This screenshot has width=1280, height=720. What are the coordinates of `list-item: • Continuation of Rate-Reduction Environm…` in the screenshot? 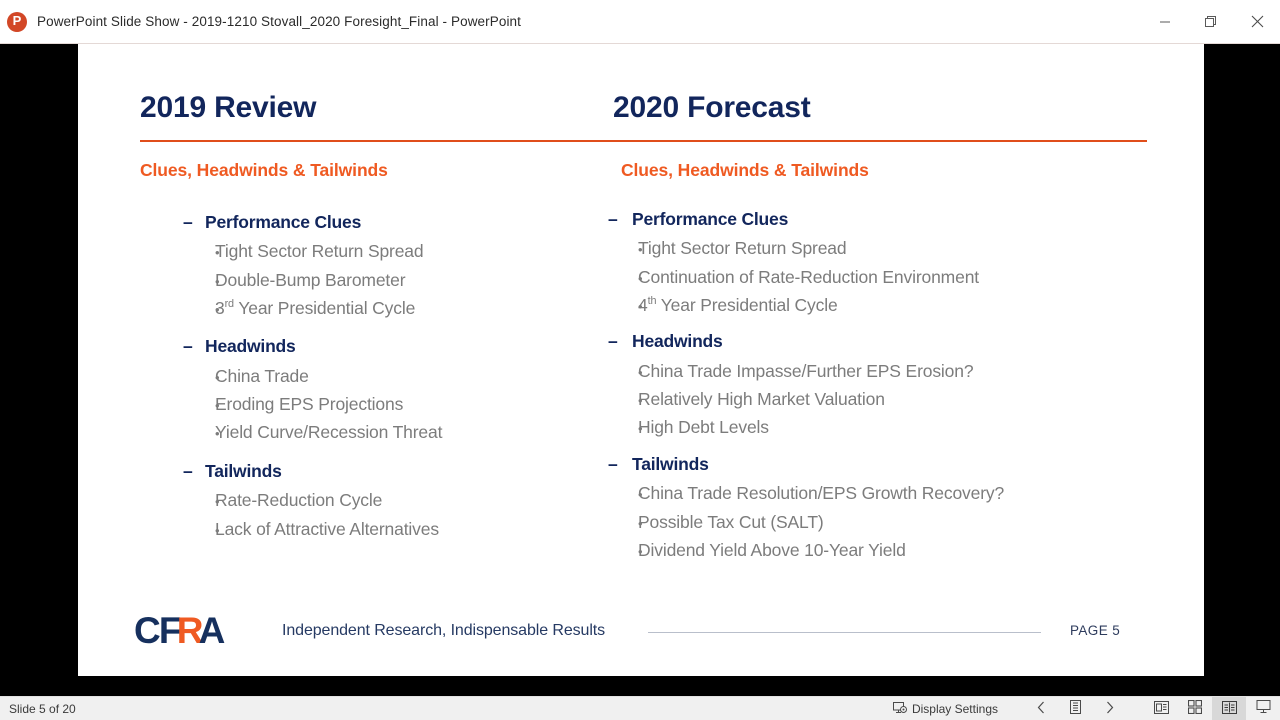 It's located at (906, 277).